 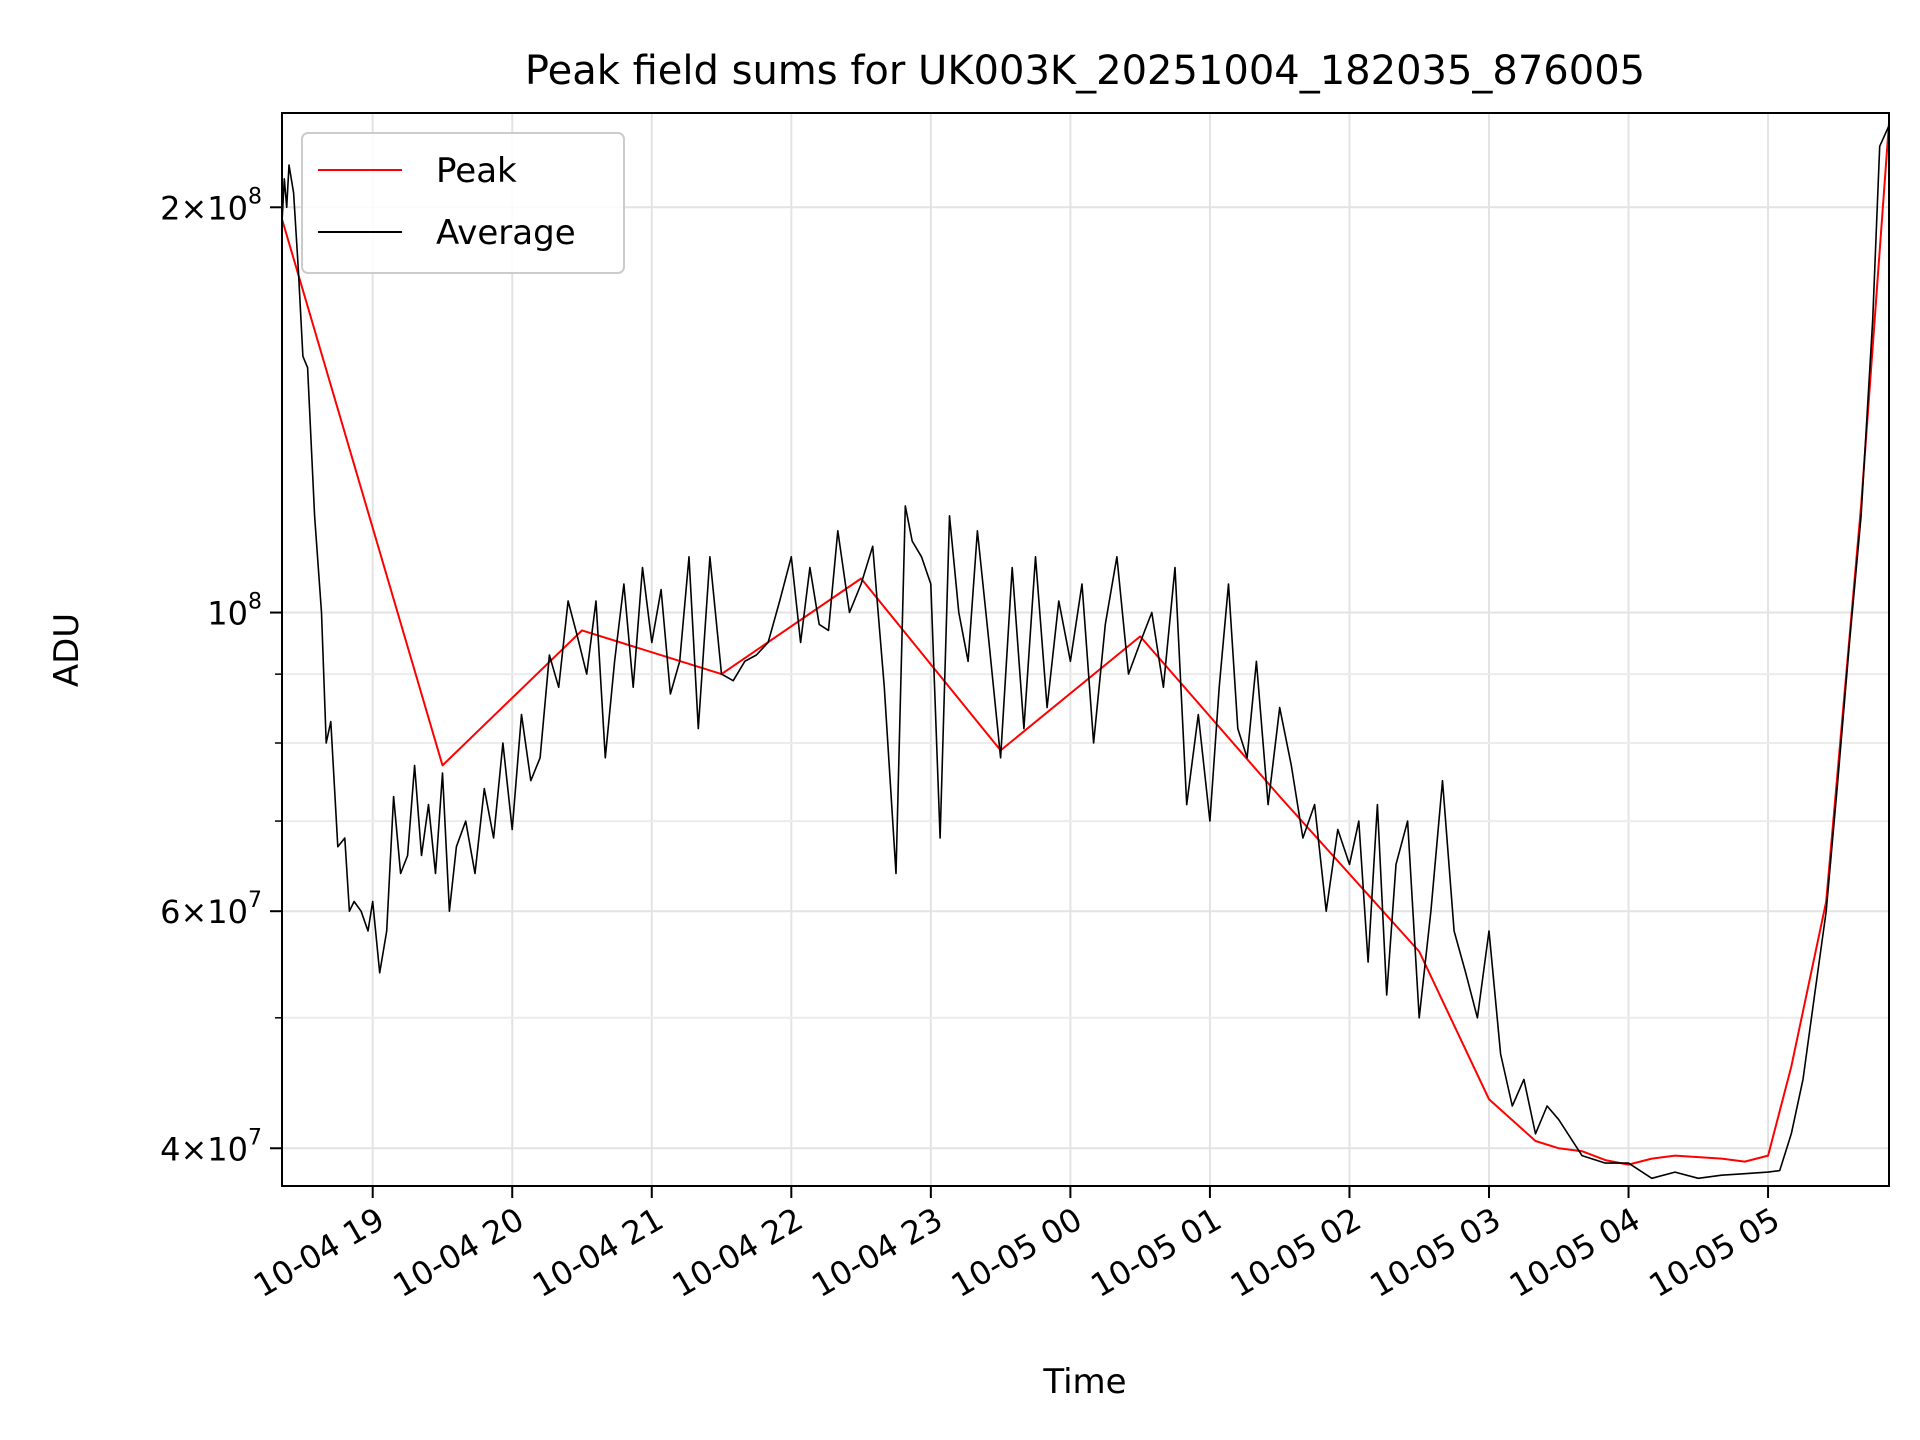 I want to click on legend-box, so click(x=463, y=203).